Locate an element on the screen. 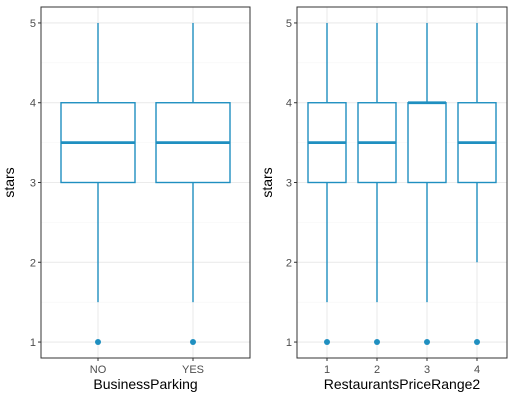 The width and height of the screenshot is (519, 407). x-axis-title: RestaurantsPriceRange2 is located at coordinates (402, 384).